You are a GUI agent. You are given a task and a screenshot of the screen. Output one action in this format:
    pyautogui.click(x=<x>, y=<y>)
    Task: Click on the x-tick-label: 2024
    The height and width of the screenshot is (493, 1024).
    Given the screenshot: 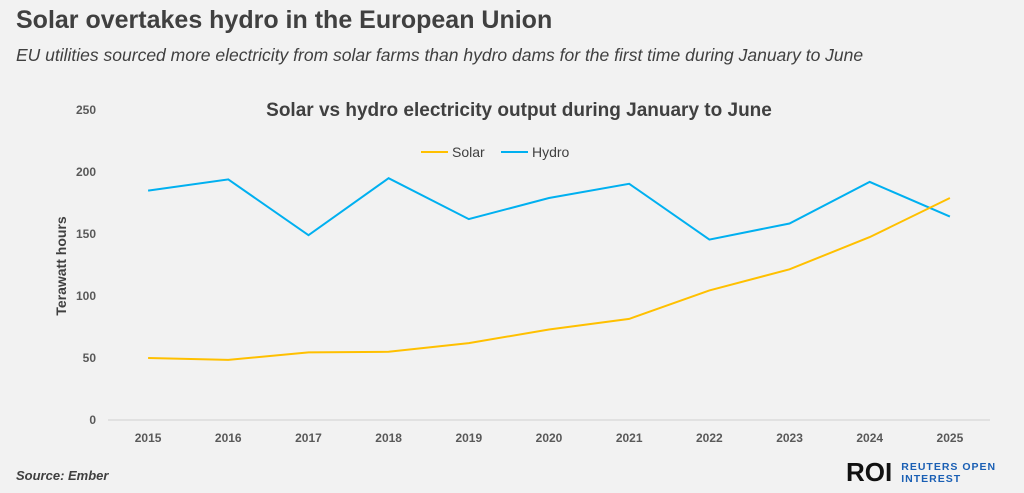 What is the action you would take?
    pyautogui.click(x=869, y=438)
    